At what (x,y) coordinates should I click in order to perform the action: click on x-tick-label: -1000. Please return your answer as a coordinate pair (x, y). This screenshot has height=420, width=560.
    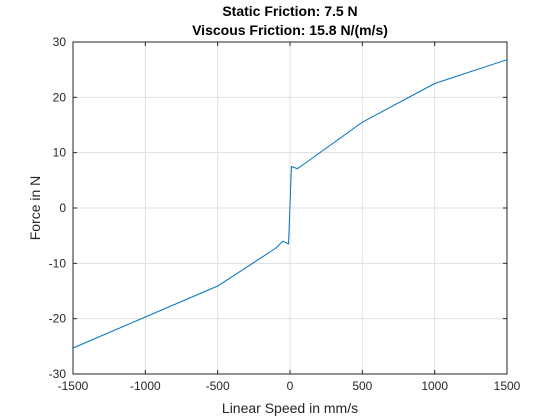
    Looking at the image, I should click on (145, 386).